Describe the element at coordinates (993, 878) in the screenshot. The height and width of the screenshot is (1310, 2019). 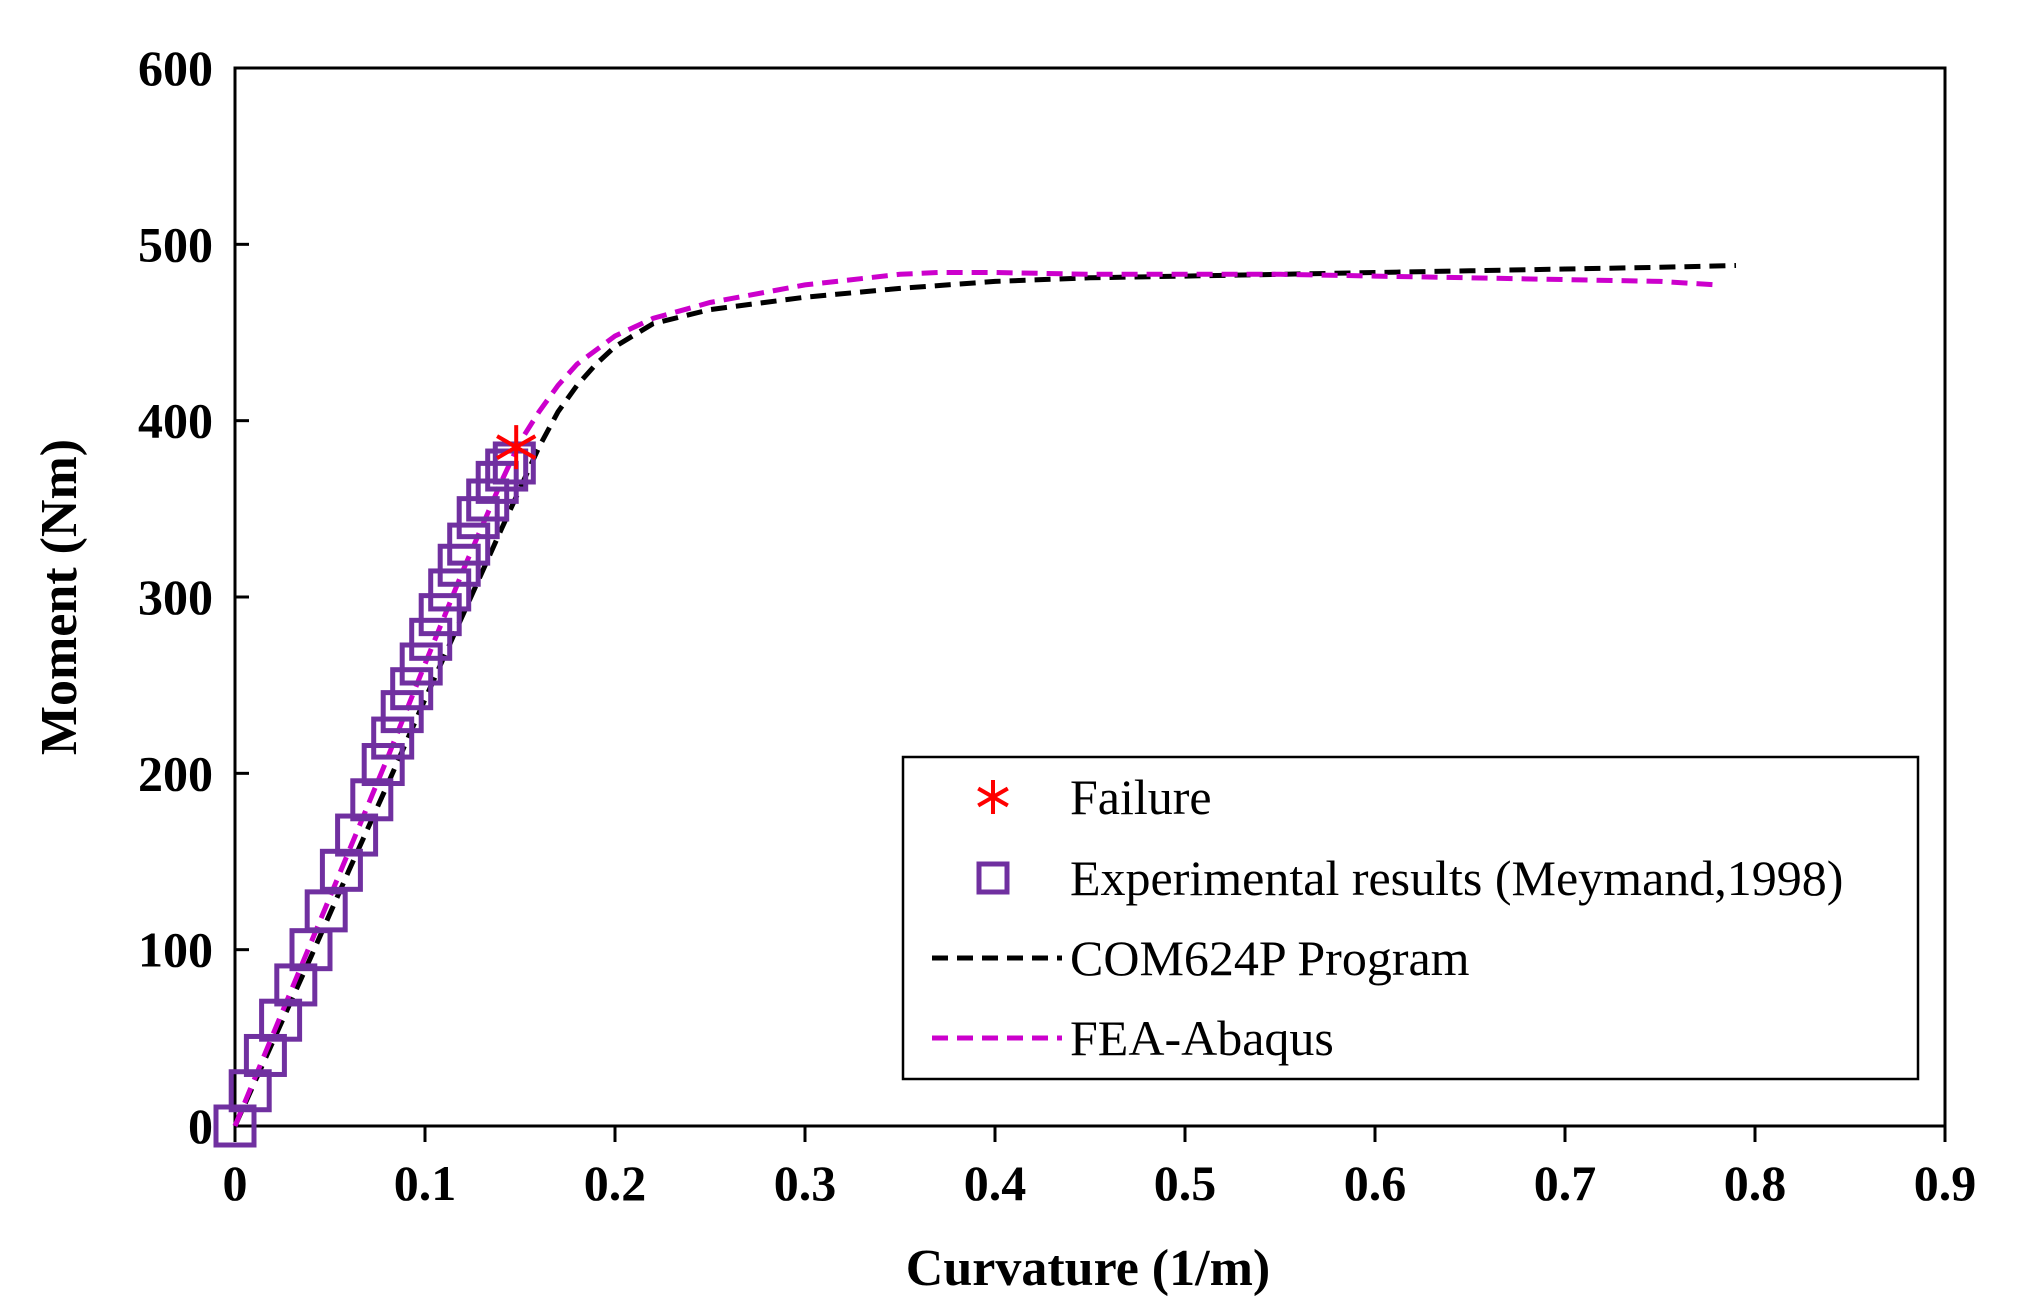
I see `legend-square-symbol` at that location.